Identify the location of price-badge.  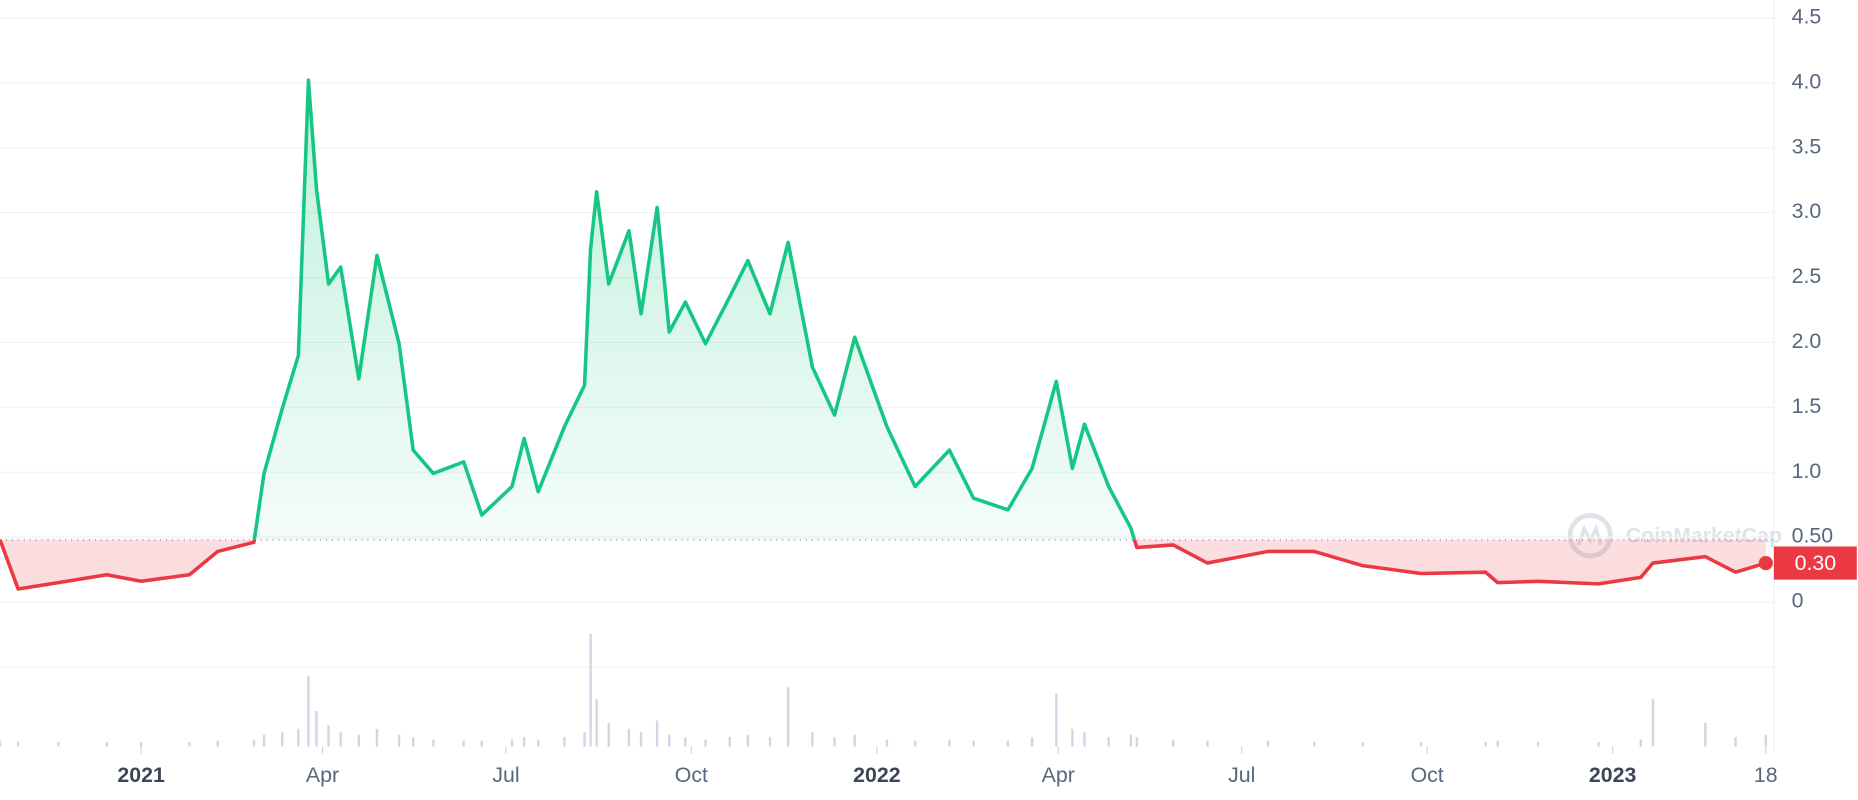
(1815, 563).